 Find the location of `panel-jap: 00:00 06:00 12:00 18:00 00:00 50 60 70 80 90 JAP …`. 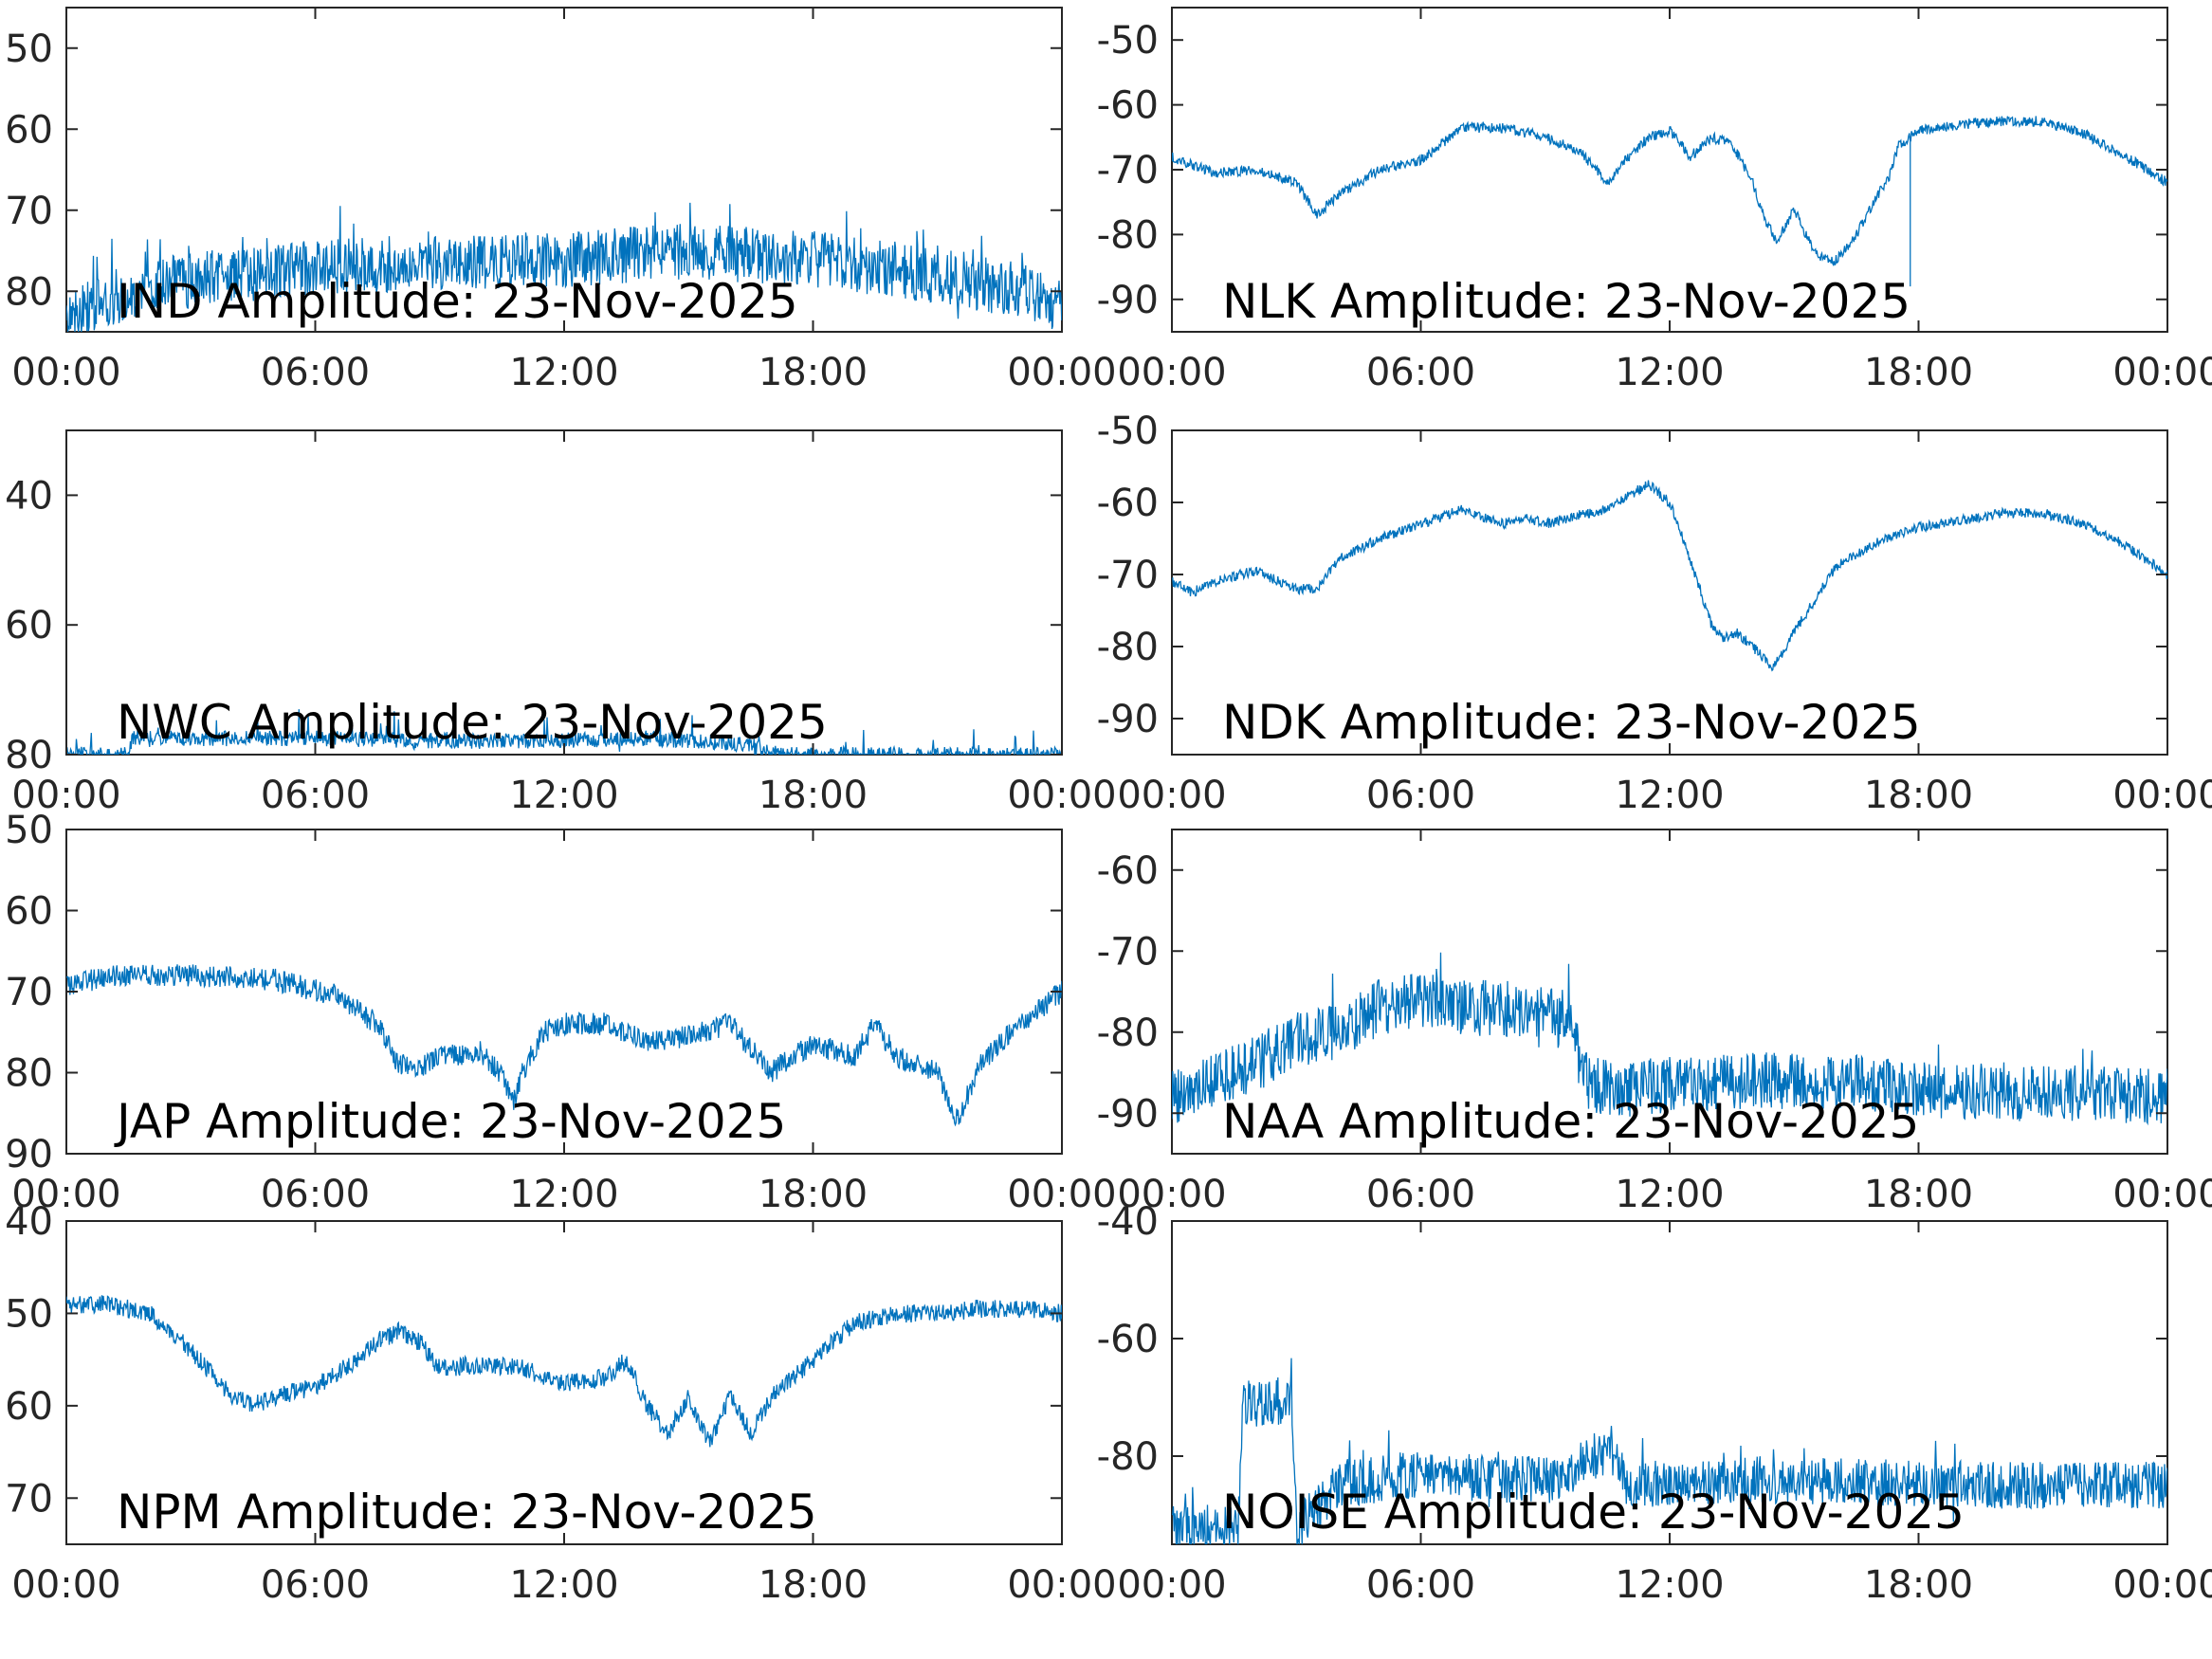

panel-jap: 00:00 06:00 12:00 18:00 00:00 50 60 70 80 90 JAP … is located at coordinates (561, 1012).